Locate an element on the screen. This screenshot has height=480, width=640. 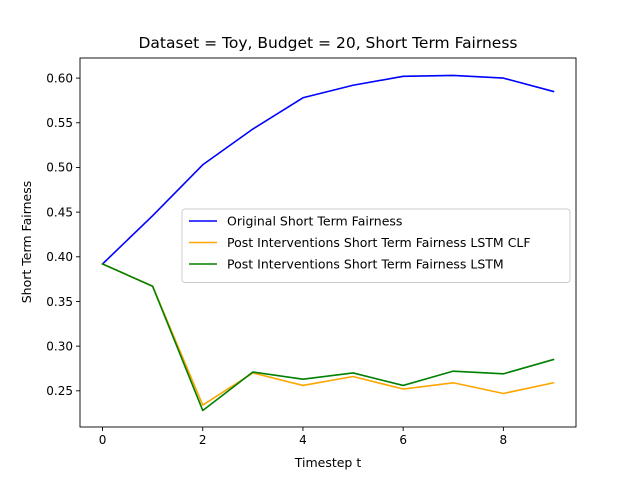
y-tick-label: 0.30 is located at coordinates (59, 346).